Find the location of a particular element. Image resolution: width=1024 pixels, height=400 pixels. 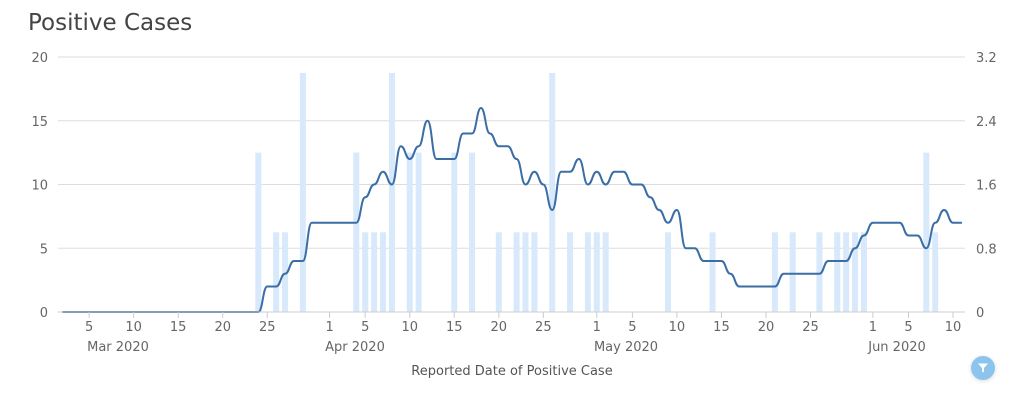

left-axis-tick-label: 15 is located at coordinates (39, 122).